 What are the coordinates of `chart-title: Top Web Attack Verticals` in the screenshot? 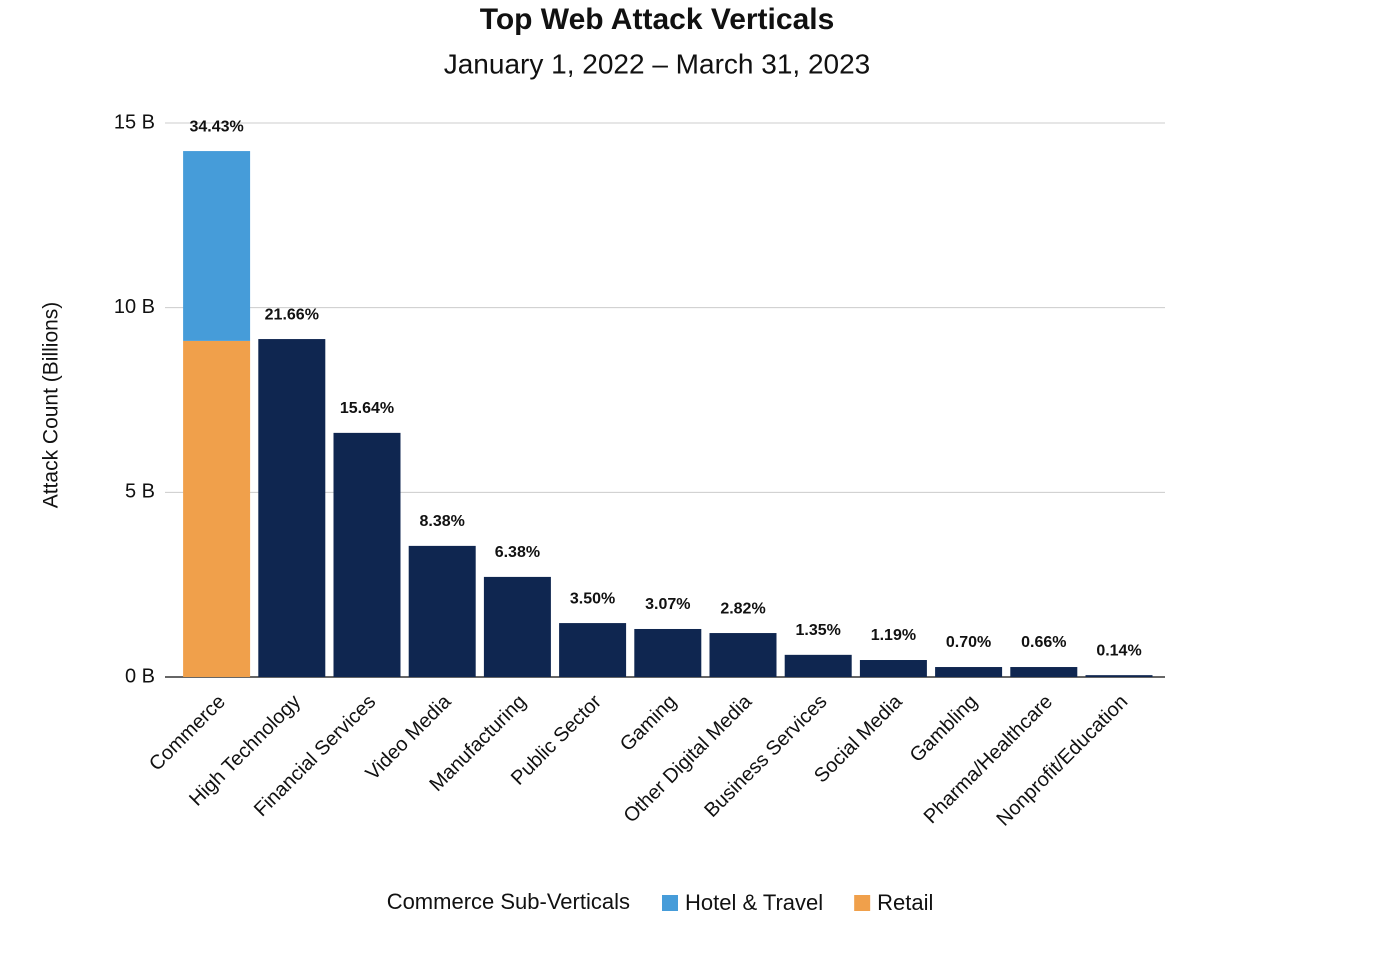 It's located at (657, 19).